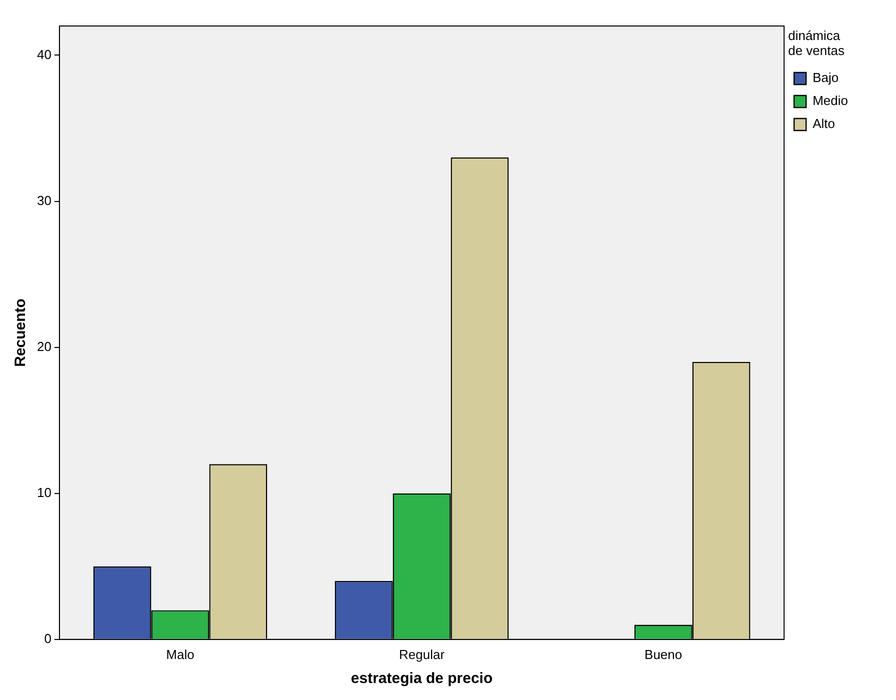 This screenshot has width=896, height=700. Describe the element at coordinates (48, 638) in the screenshot. I see `y-tick-label: 0` at that location.